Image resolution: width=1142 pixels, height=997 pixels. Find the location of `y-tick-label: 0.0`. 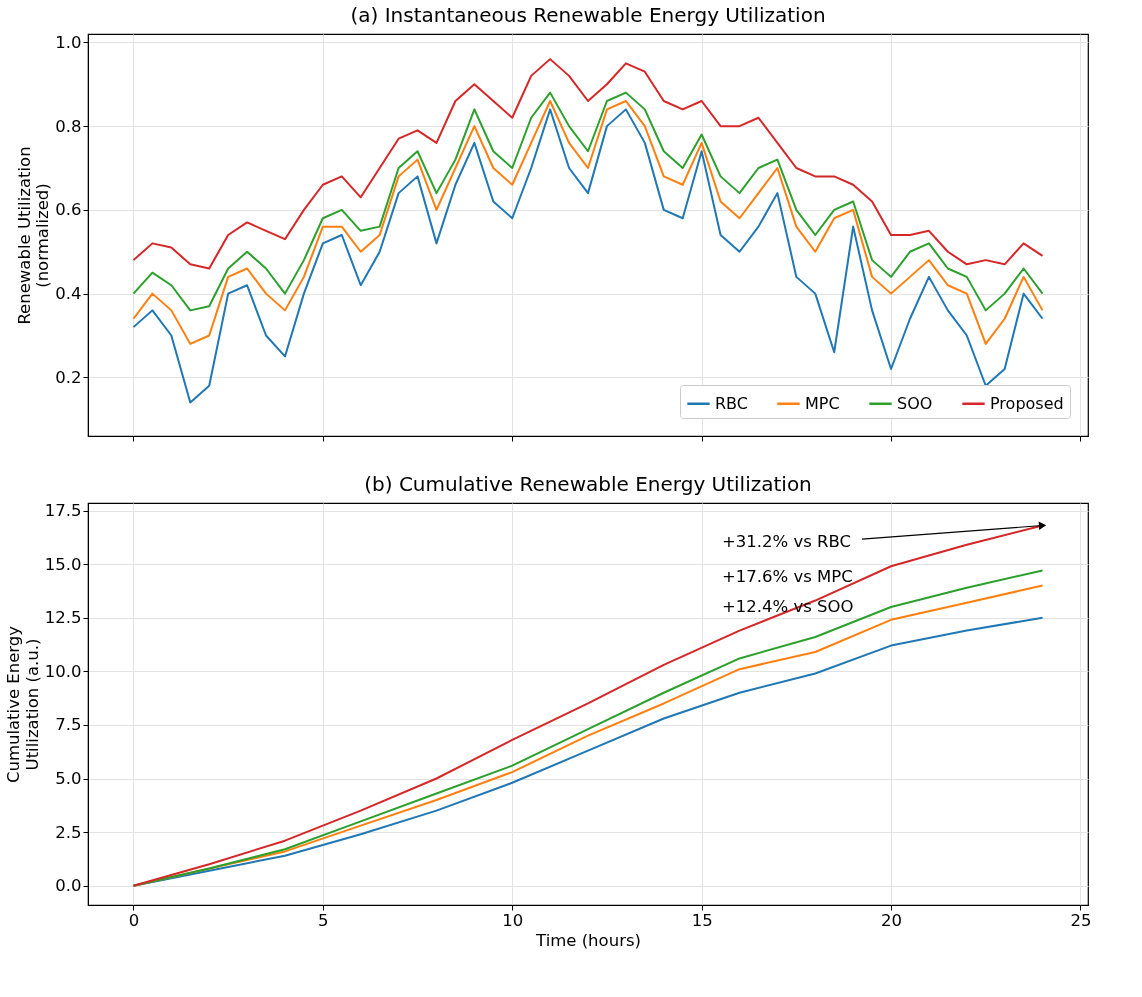

y-tick-label: 0.0 is located at coordinates (68, 886).